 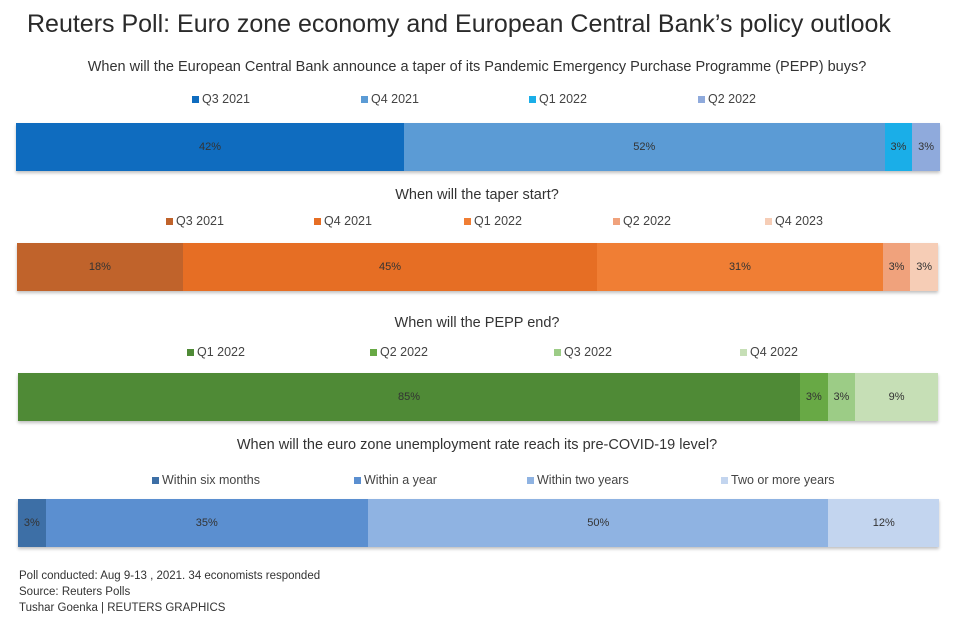 I want to click on bar-segment: 45%, so click(x=390, y=267).